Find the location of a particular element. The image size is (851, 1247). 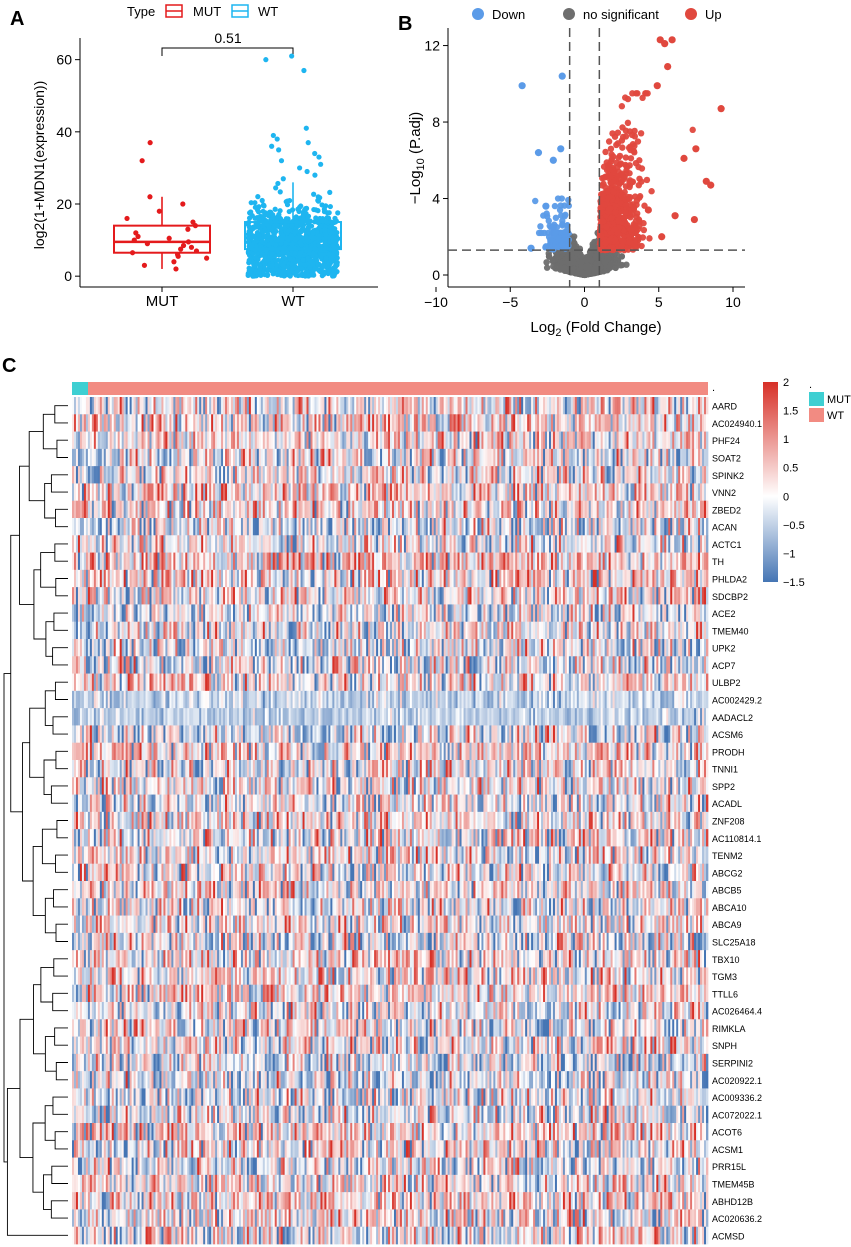

box-mut is located at coordinates (162, 206).